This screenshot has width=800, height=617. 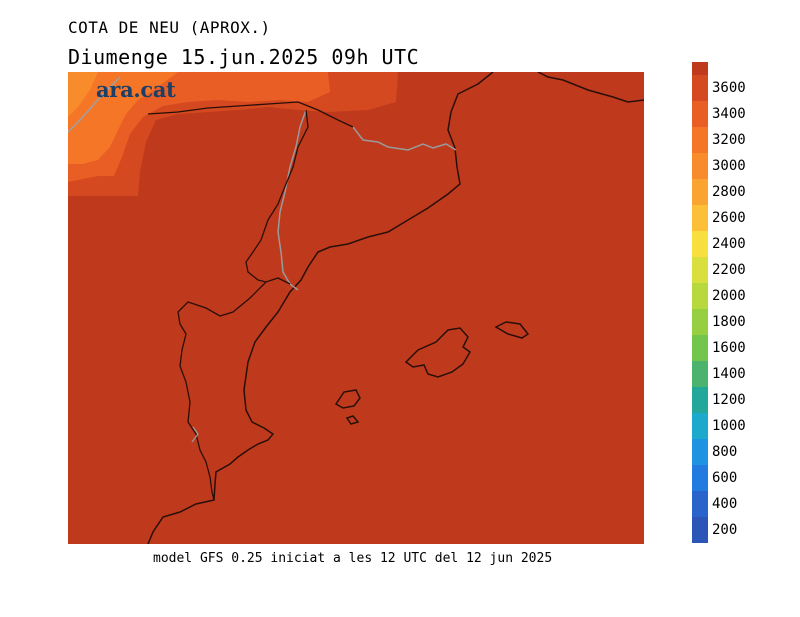 I want to click on island-ibiza, so click(x=347, y=399).